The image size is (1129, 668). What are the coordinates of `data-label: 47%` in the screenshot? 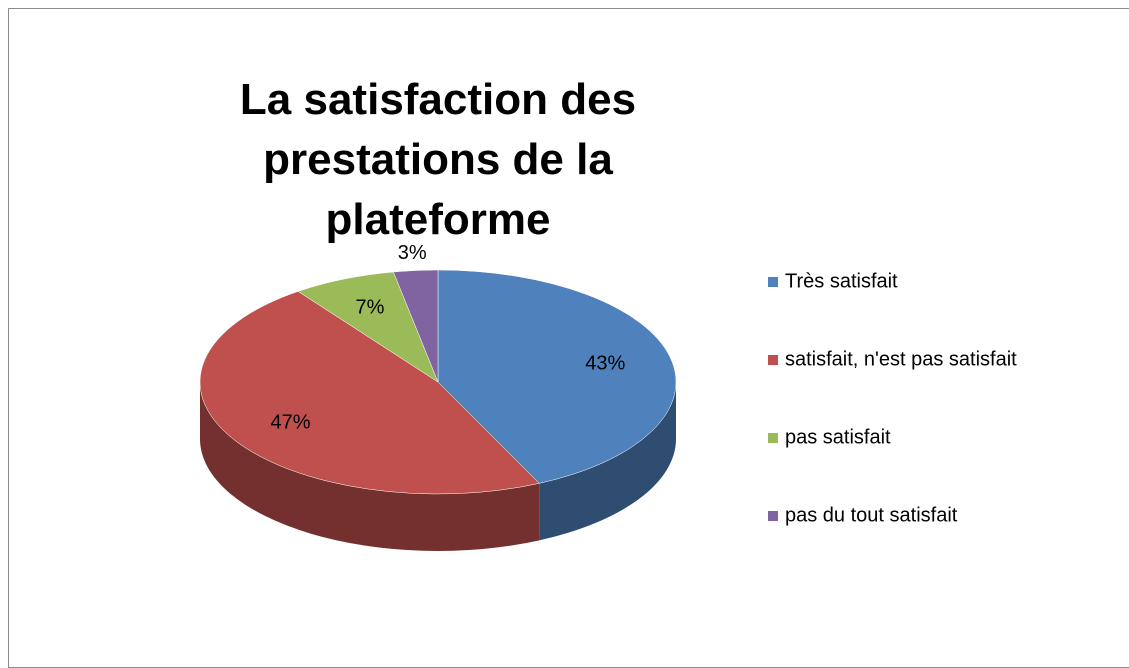 It's located at (290, 422).